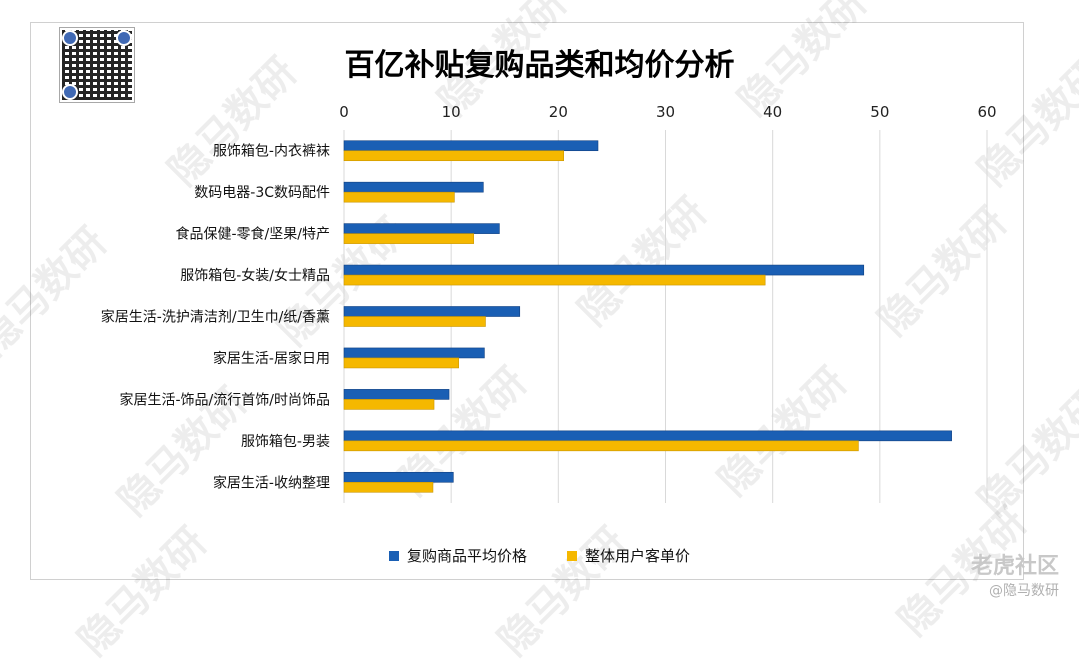 This screenshot has height=666, width=1079. I want to click on legend-label-series2: 整体用户客单价, so click(638, 556).